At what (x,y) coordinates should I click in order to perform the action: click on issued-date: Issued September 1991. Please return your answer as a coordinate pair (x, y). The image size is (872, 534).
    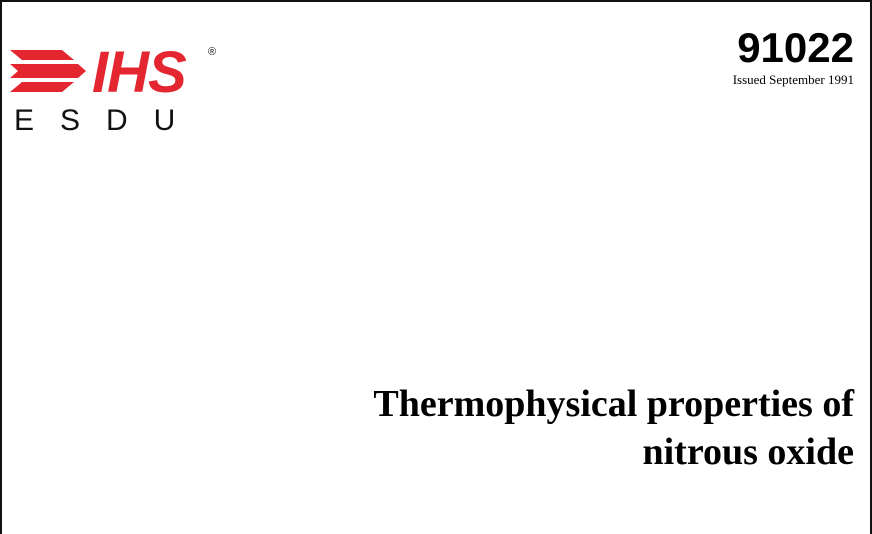
    Looking at the image, I should click on (793, 79).